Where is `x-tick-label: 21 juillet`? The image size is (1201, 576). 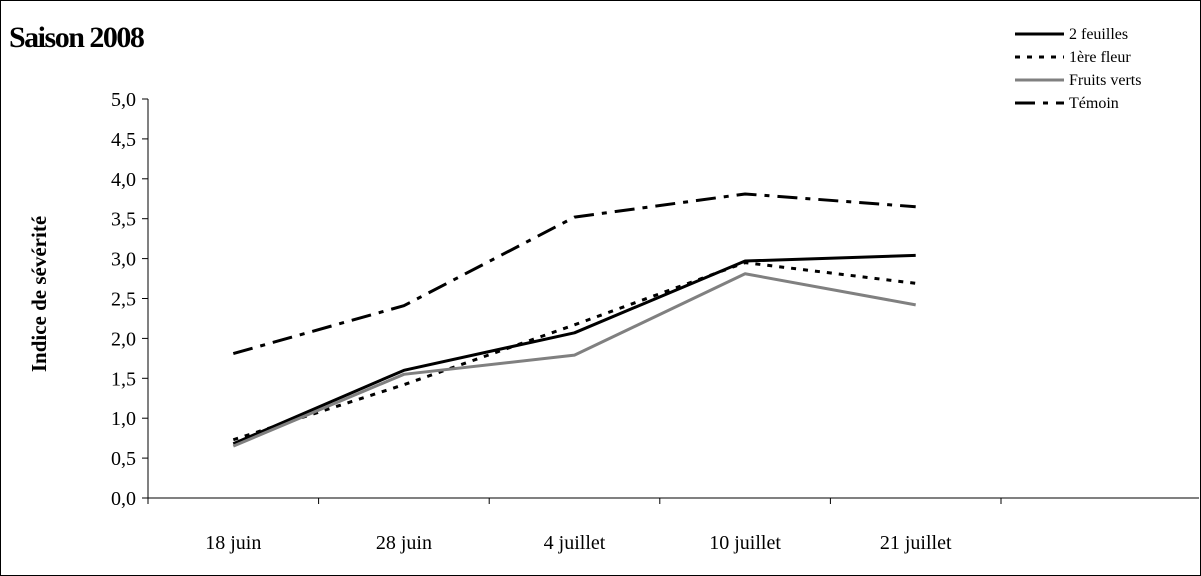
x-tick-label: 21 juillet is located at coordinates (916, 543).